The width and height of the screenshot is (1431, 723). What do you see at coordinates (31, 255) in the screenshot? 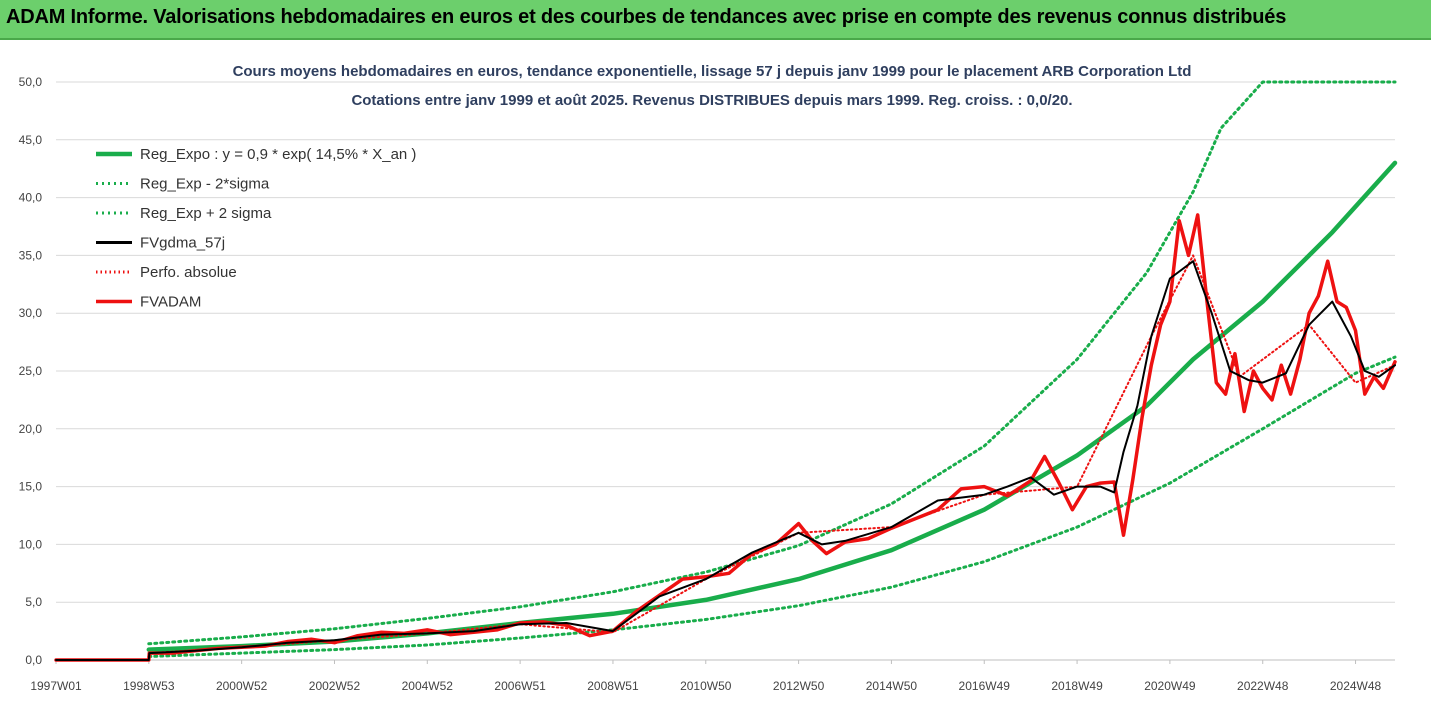
I see `y-tick-label: 35,0` at bounding box center [31, 255].